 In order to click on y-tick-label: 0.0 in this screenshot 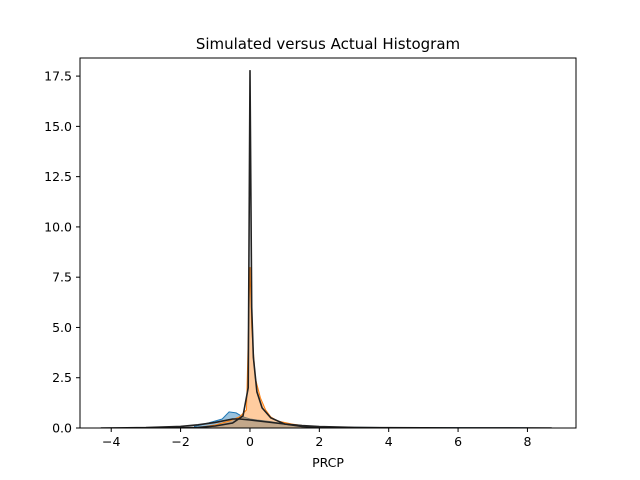, I will do `click(62, 428)`.